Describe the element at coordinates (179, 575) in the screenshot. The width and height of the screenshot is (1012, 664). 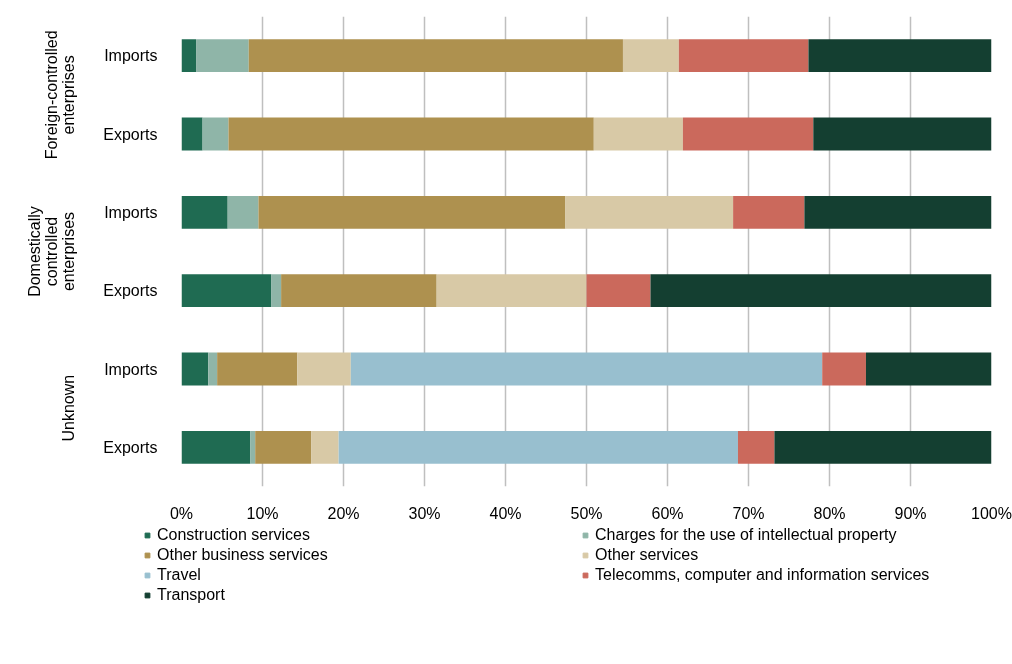
I see `legend-label: Travel` at that location.